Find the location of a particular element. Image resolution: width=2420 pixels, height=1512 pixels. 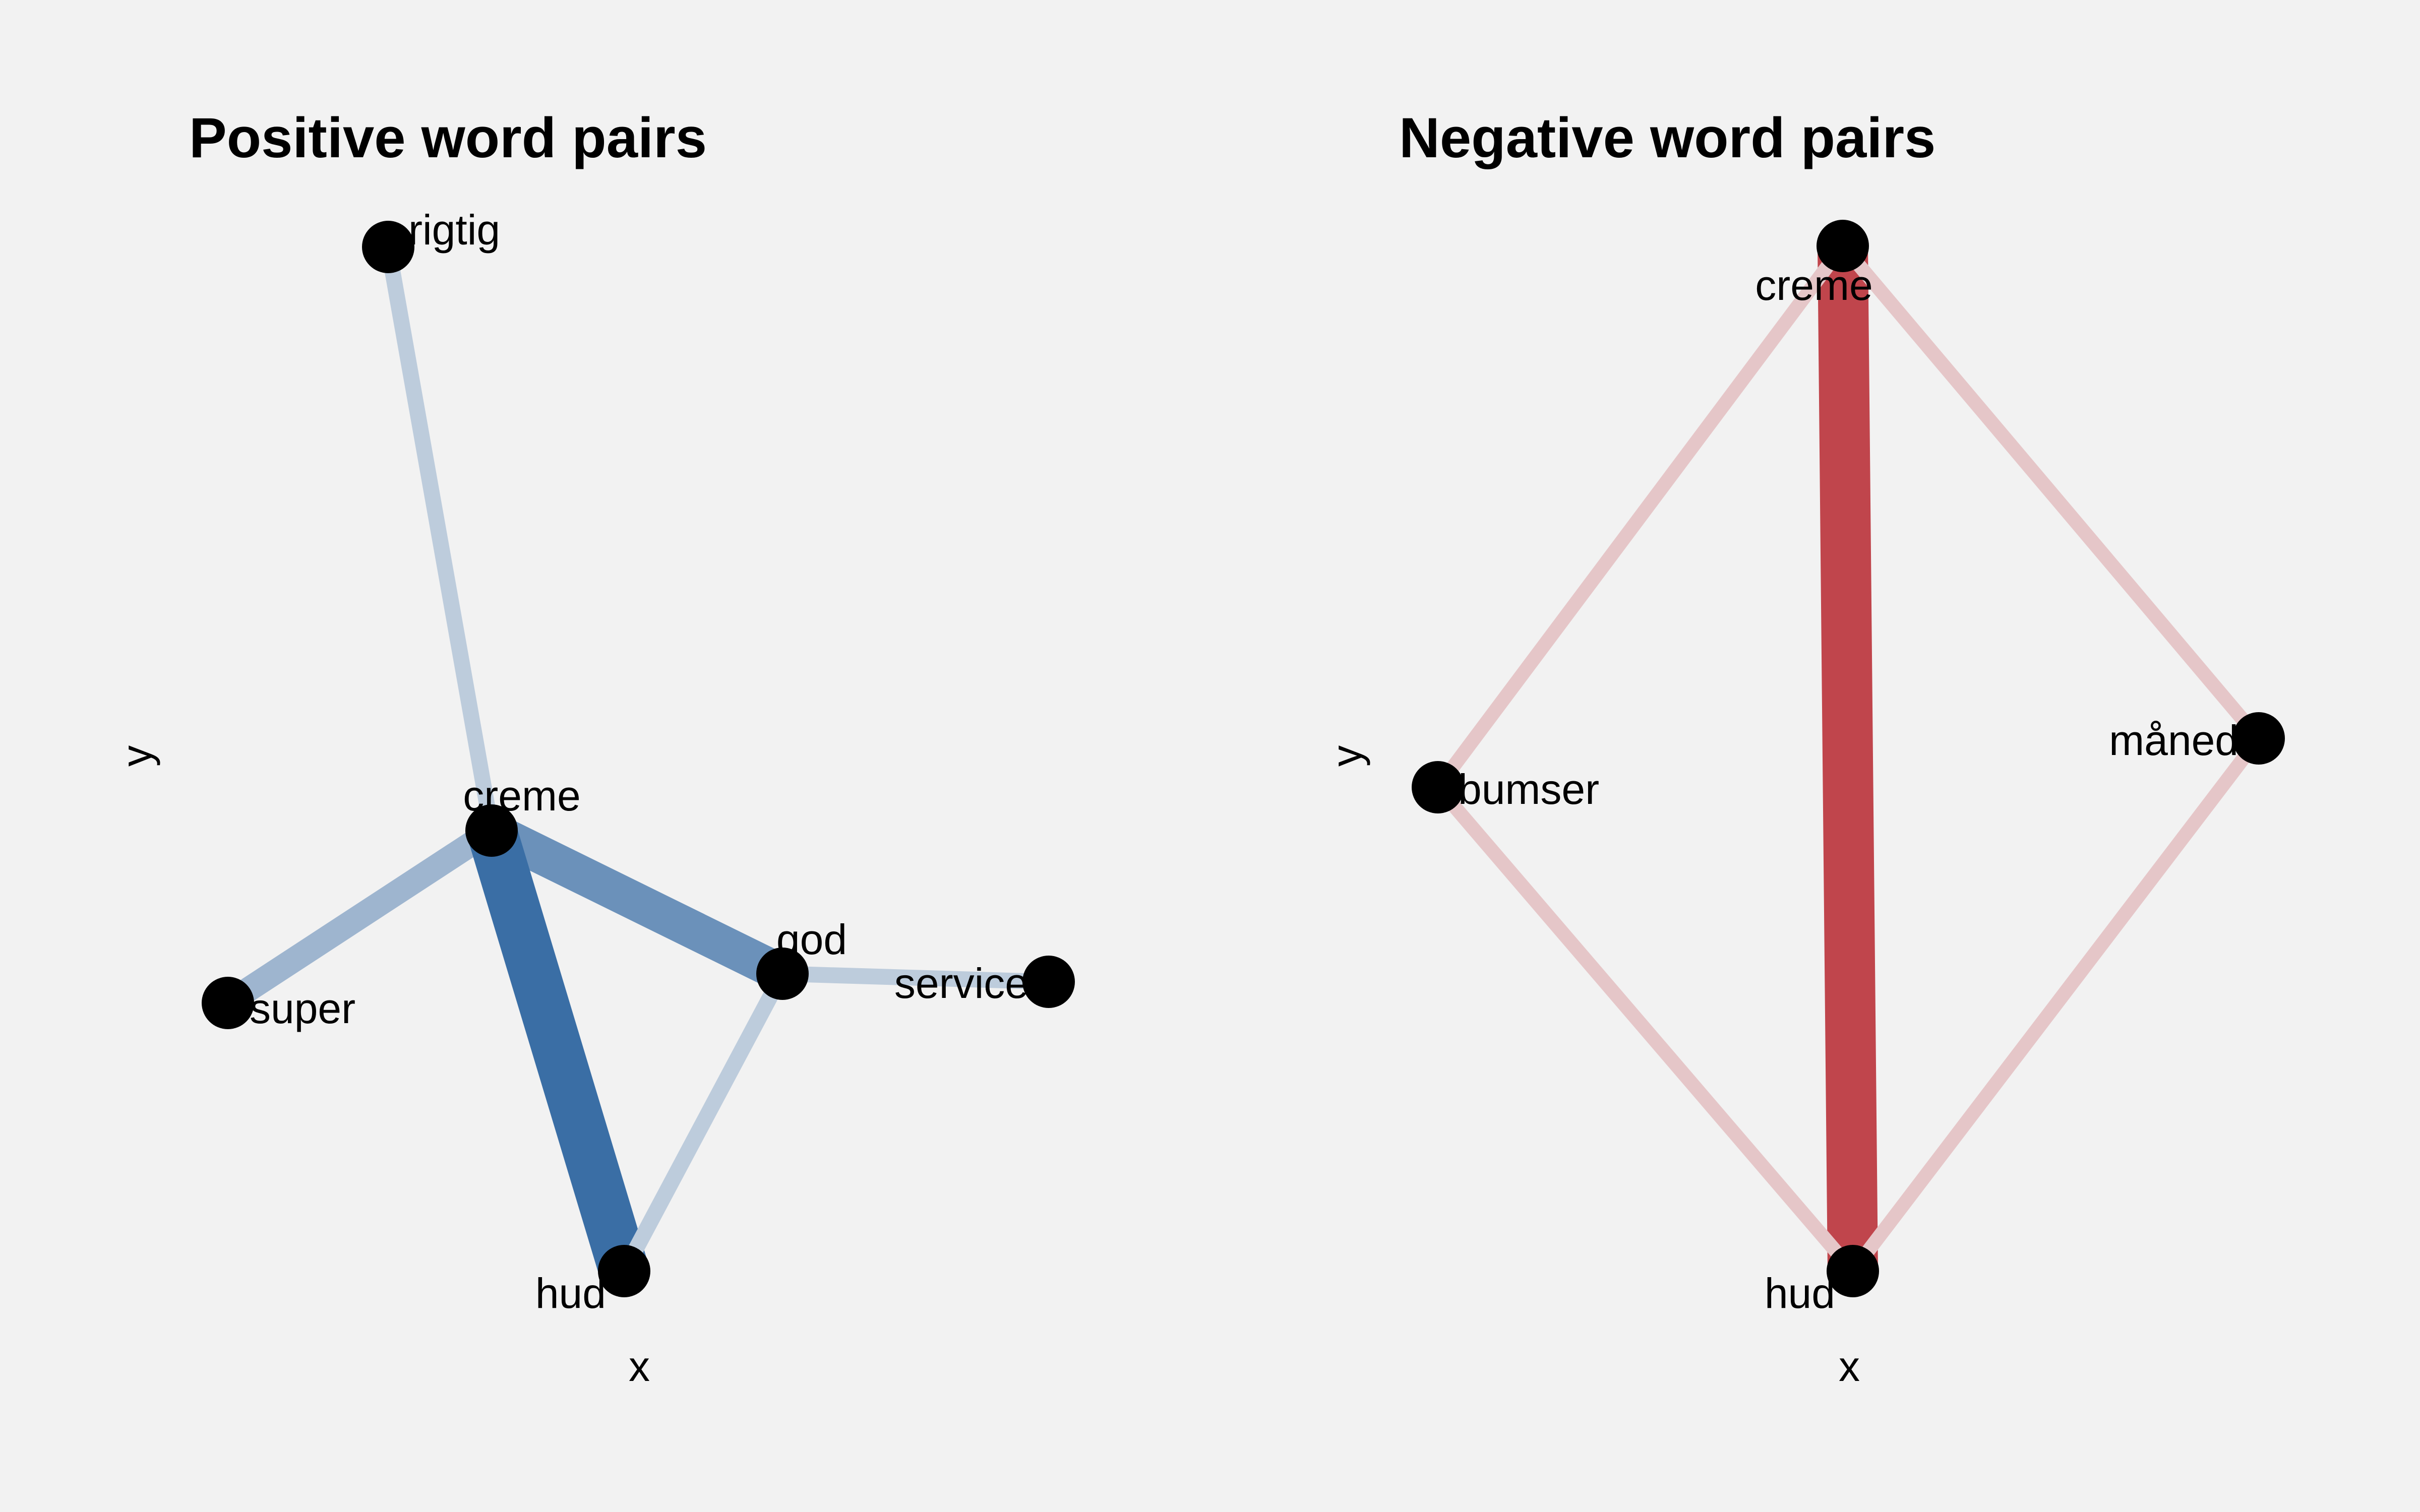

negative-node-bumser is located at coordinates (1438, 787).